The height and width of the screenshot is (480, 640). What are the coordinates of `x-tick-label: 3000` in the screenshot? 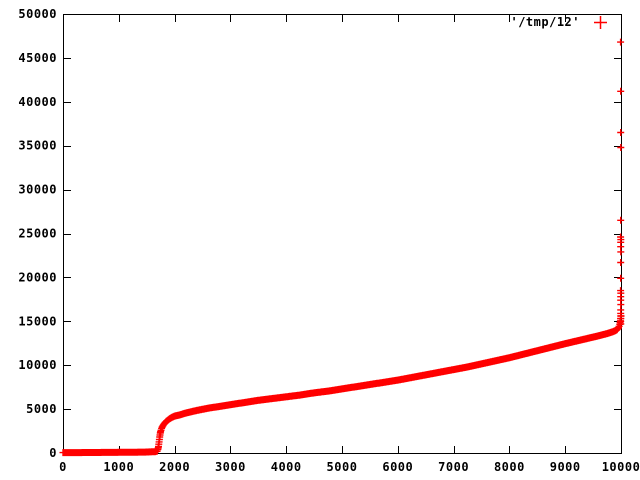 It's located at (230, 467).